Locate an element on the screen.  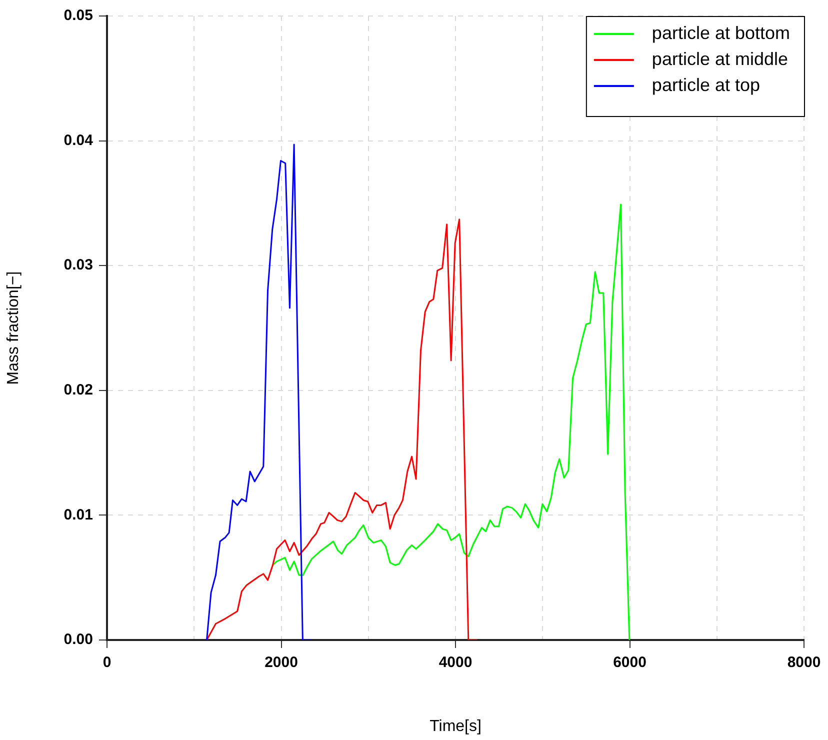
x-tick-label: 4000 is located at coordinates (455, 663).